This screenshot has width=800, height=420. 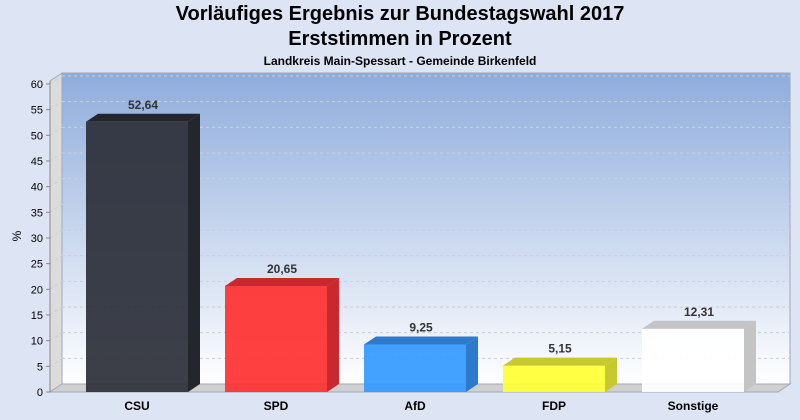 I want to click on bar-sonstige-top, so click(x=699, y=324).